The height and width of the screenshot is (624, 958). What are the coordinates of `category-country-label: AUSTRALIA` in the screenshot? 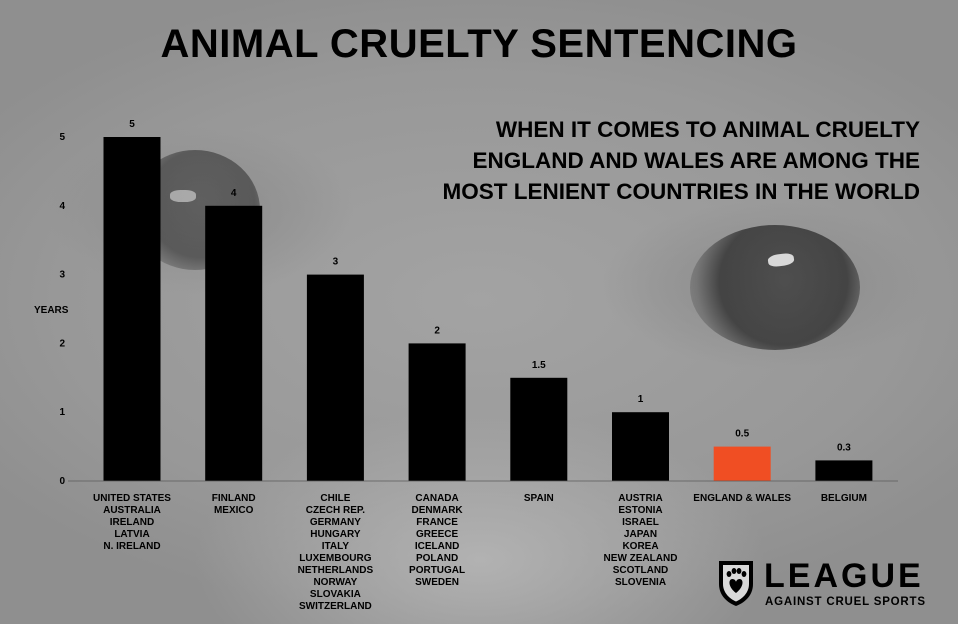 It's located at (132, 510).